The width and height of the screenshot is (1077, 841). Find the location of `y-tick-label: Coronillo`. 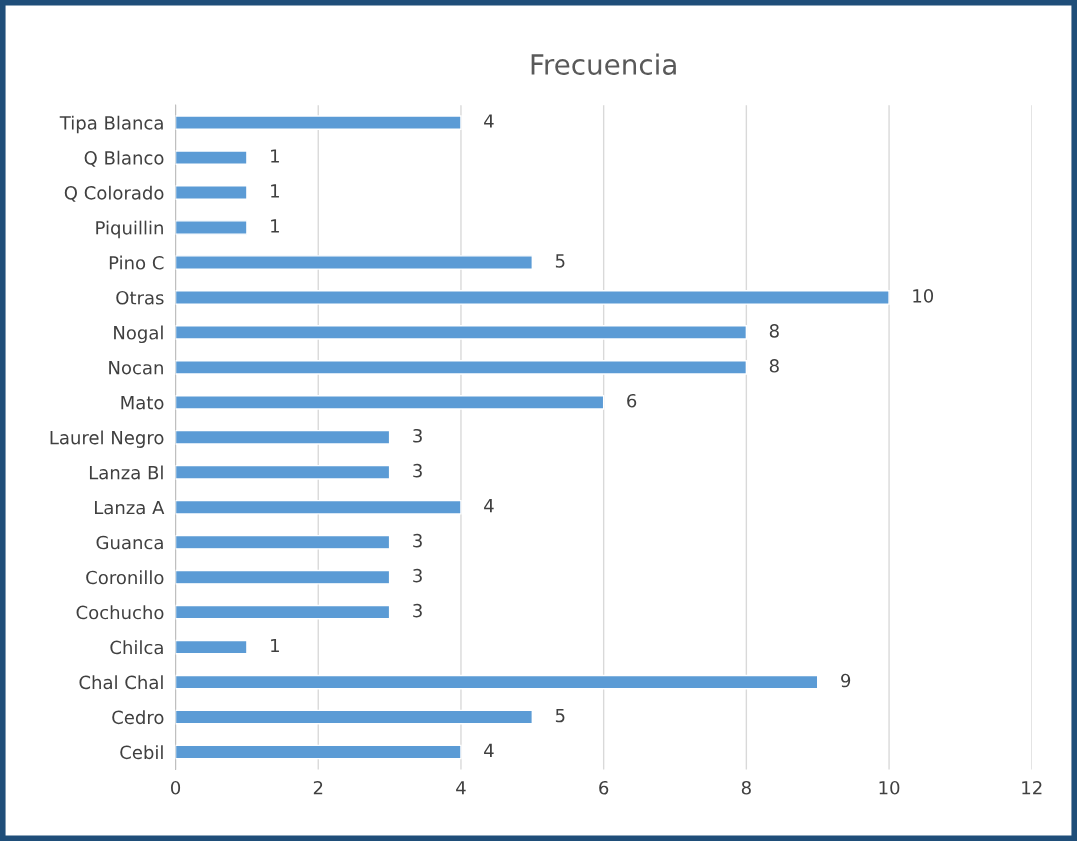

y-tick-label: Coronillo is located at coordinates (125, 577).